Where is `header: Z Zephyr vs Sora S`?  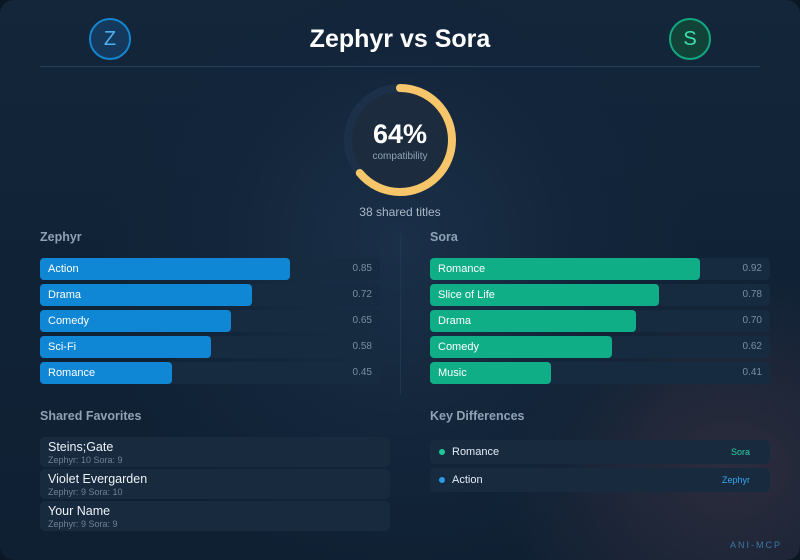 header: Z Zephyr vs Sora S is located at coordinates (400, 42).